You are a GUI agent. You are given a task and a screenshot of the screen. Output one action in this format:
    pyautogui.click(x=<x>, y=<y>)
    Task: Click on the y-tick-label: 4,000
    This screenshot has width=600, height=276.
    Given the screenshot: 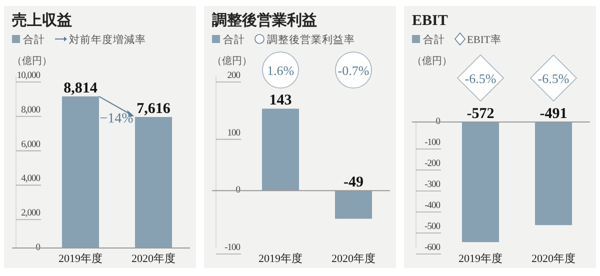 What is the action you would take?
    pyautogui.click(x=31, y=179)
    